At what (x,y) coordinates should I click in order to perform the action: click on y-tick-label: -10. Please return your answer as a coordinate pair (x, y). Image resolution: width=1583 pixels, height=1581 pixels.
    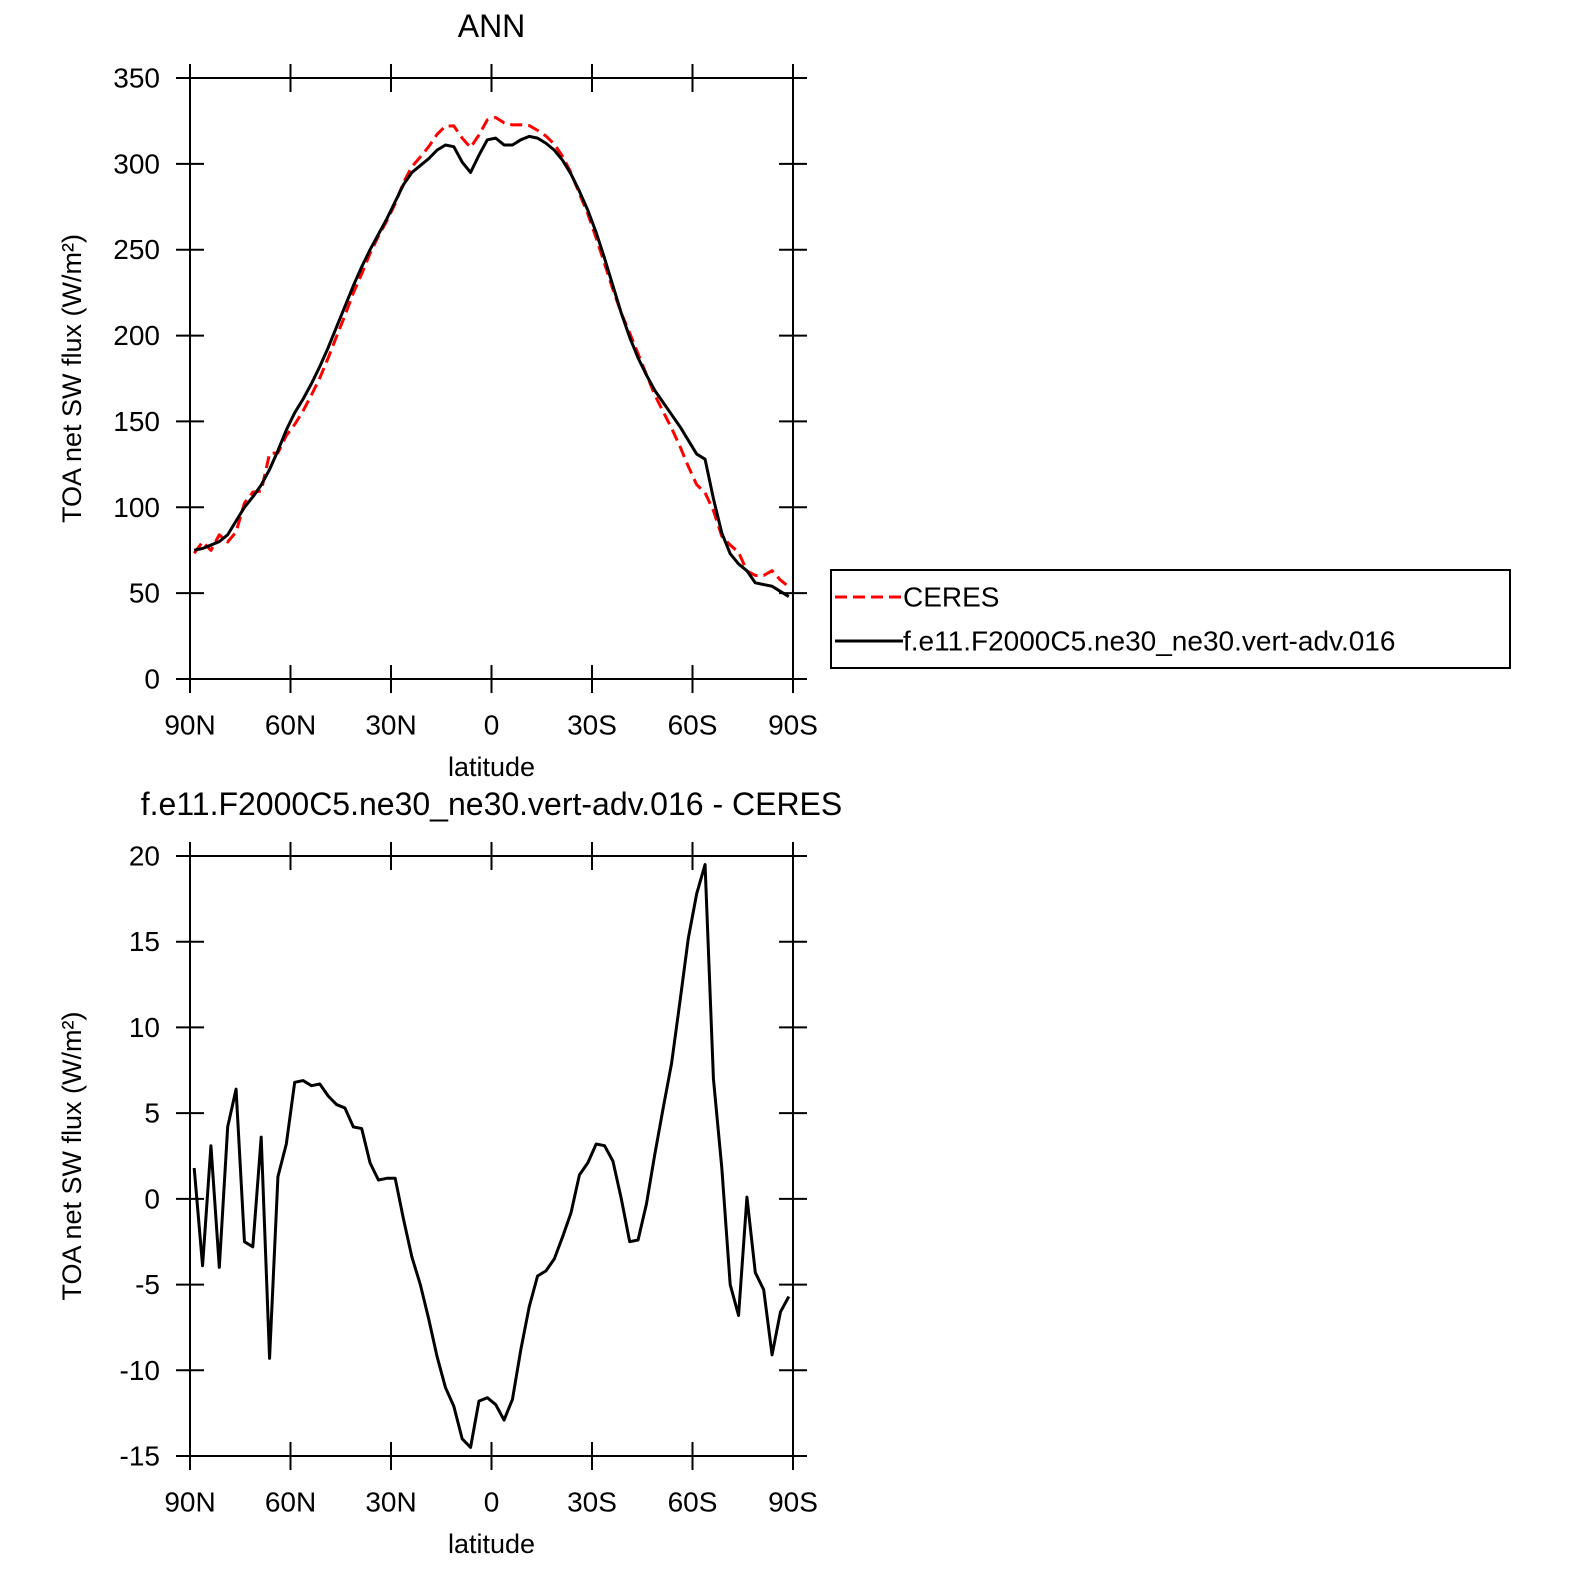
    Looking at the image, I should click on (140, 1370).